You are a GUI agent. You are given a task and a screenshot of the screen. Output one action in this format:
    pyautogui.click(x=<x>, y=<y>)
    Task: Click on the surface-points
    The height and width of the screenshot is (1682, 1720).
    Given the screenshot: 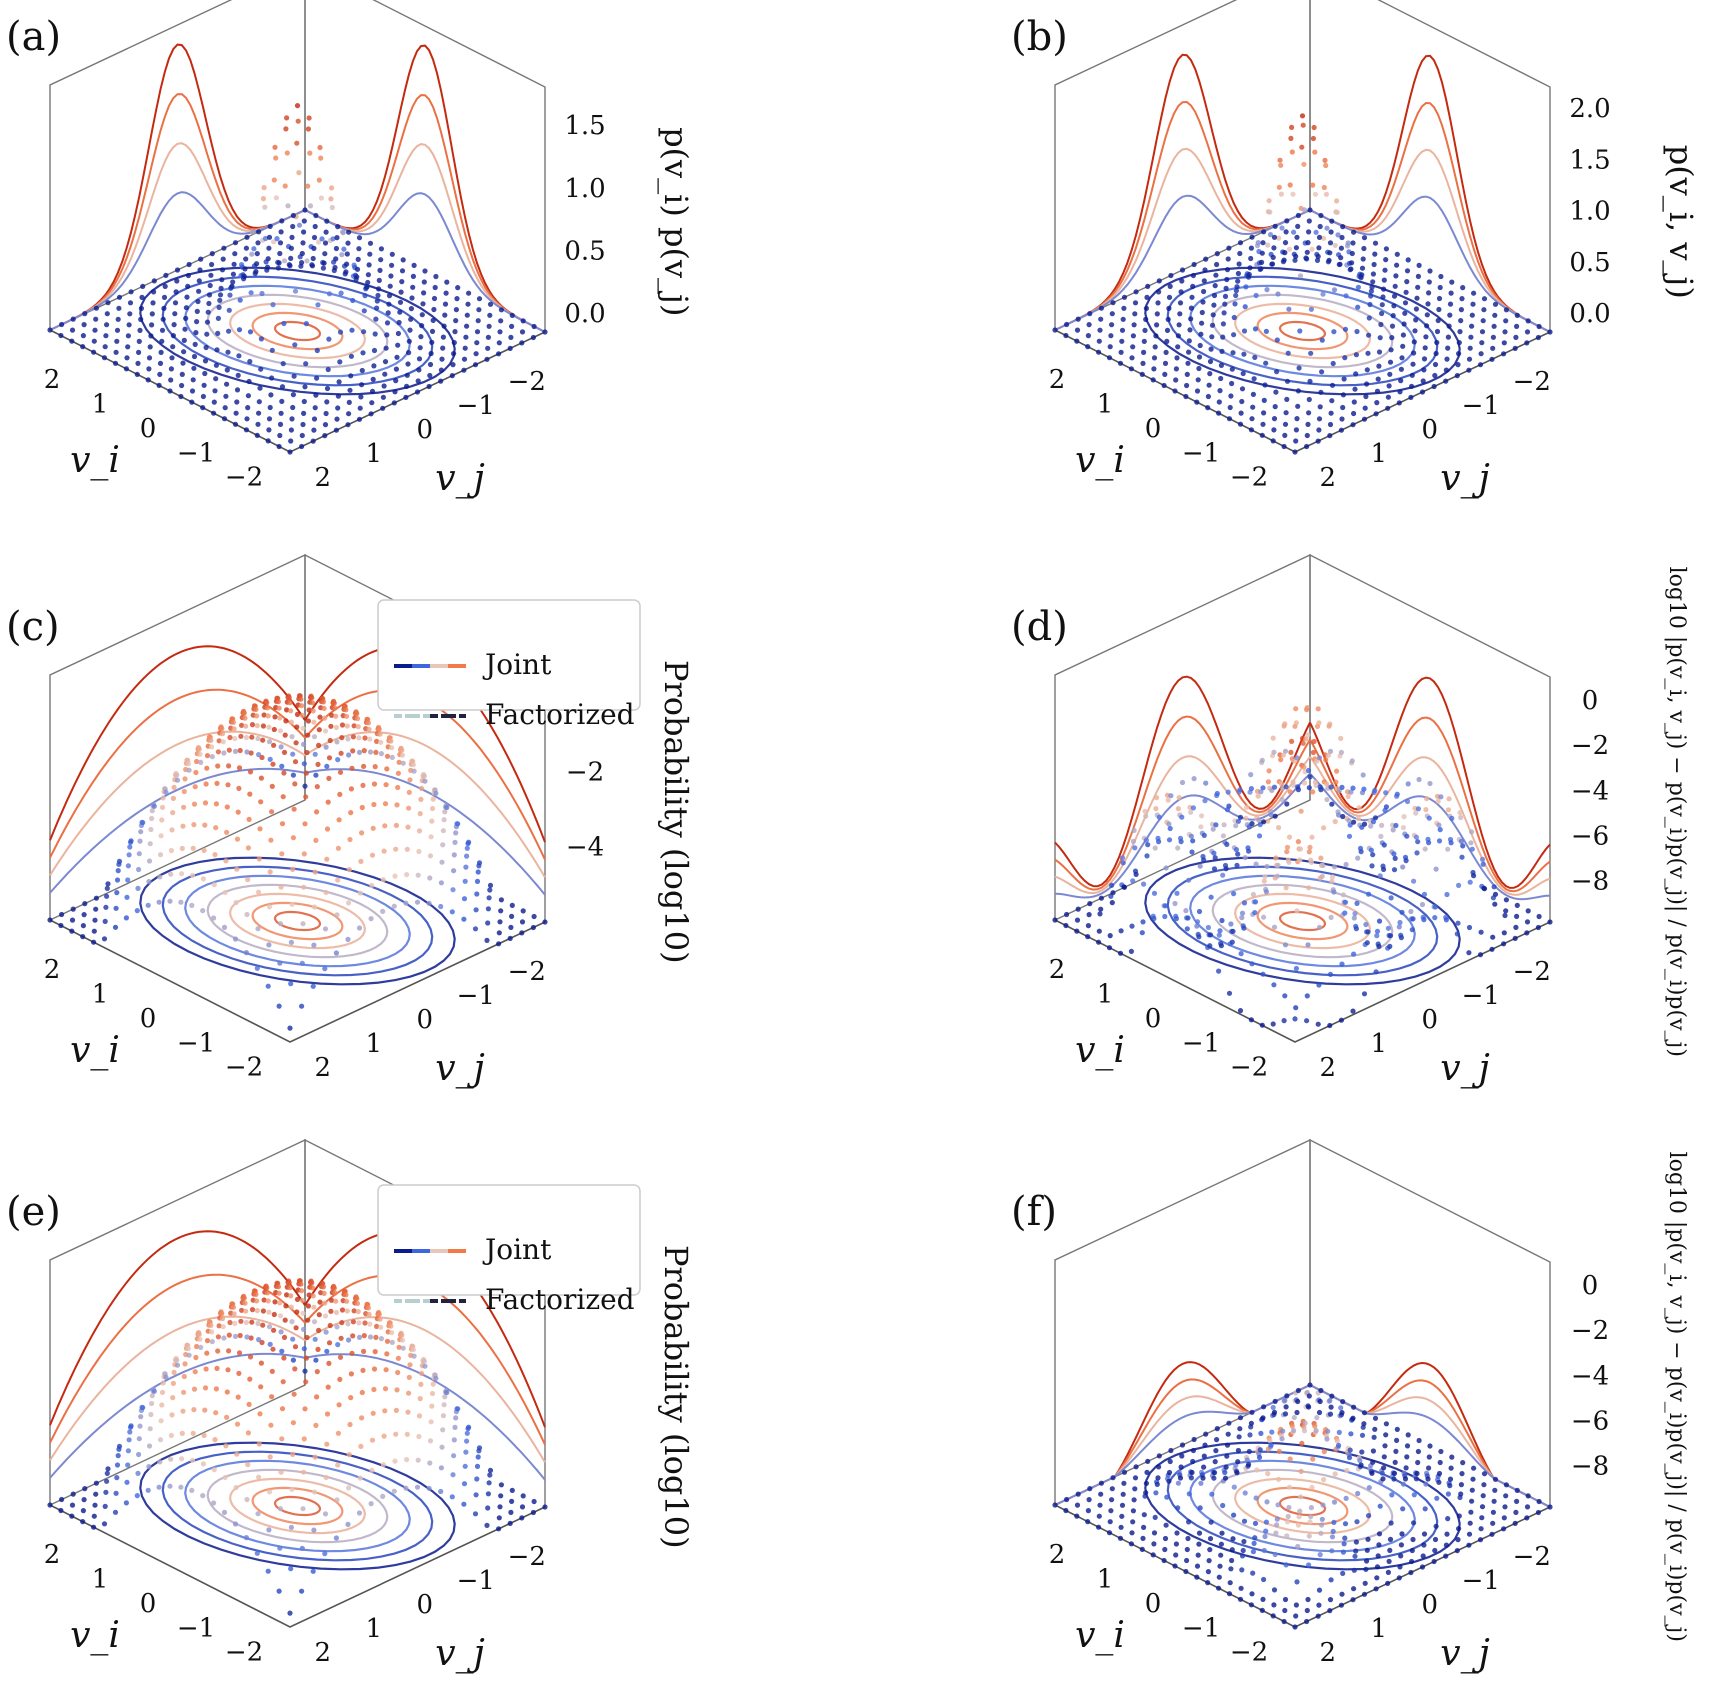 What is the action you would take?
    pyautogui.click(x=297, y=862)
    